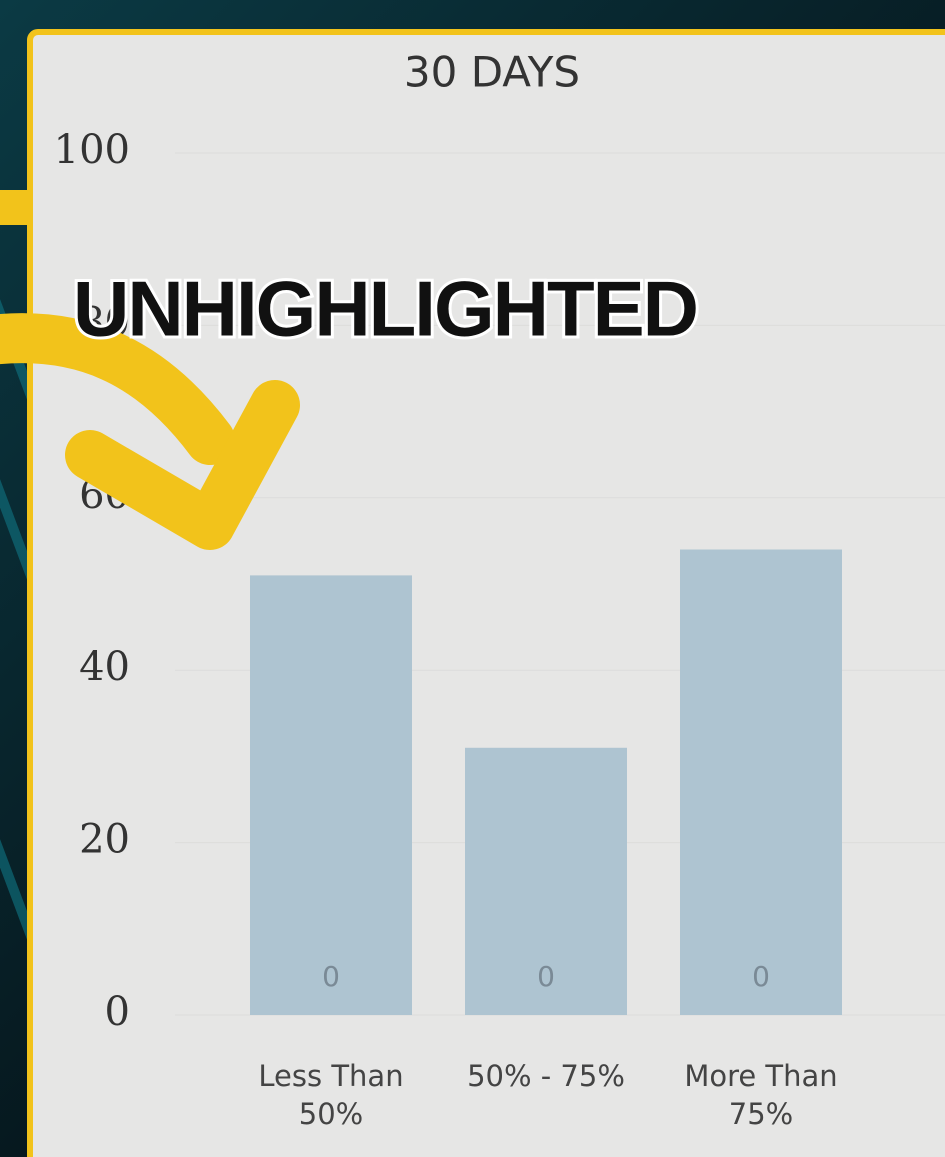 The height and width of the screenshot is (1157, 945). What do you see at coordinates (761, 1095) in the screenshot?
I see `x-tick-label: More Than 75%` at bounding box center [761, 1095].